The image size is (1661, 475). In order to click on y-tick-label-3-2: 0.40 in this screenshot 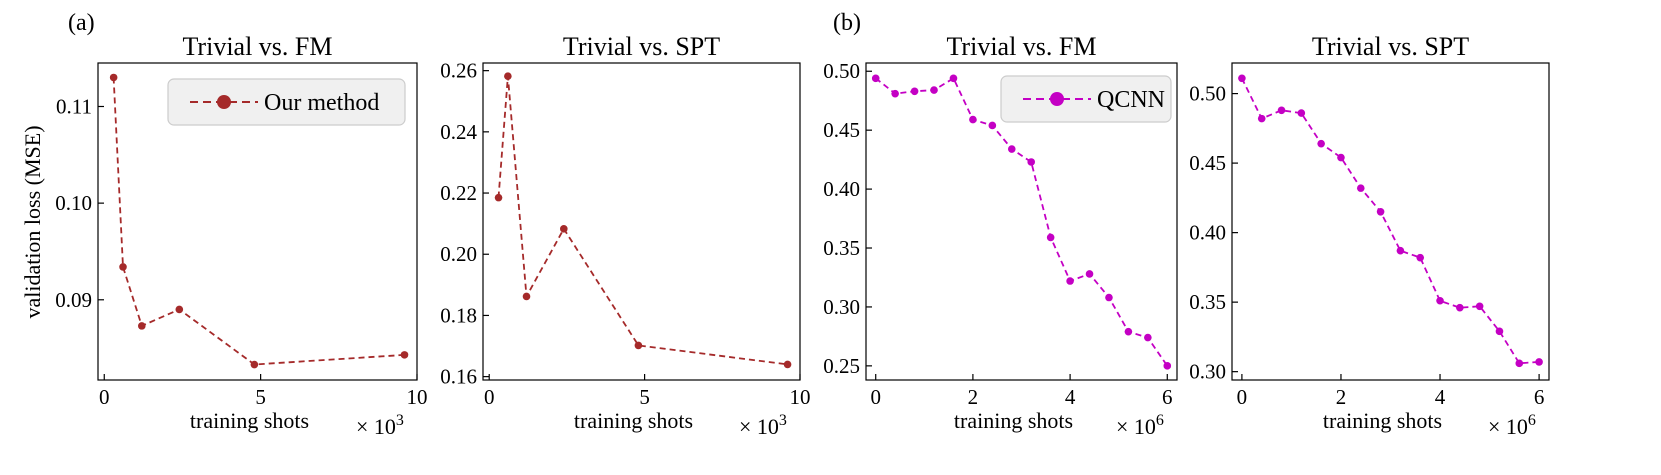, I will do `click(1207, 233)`.